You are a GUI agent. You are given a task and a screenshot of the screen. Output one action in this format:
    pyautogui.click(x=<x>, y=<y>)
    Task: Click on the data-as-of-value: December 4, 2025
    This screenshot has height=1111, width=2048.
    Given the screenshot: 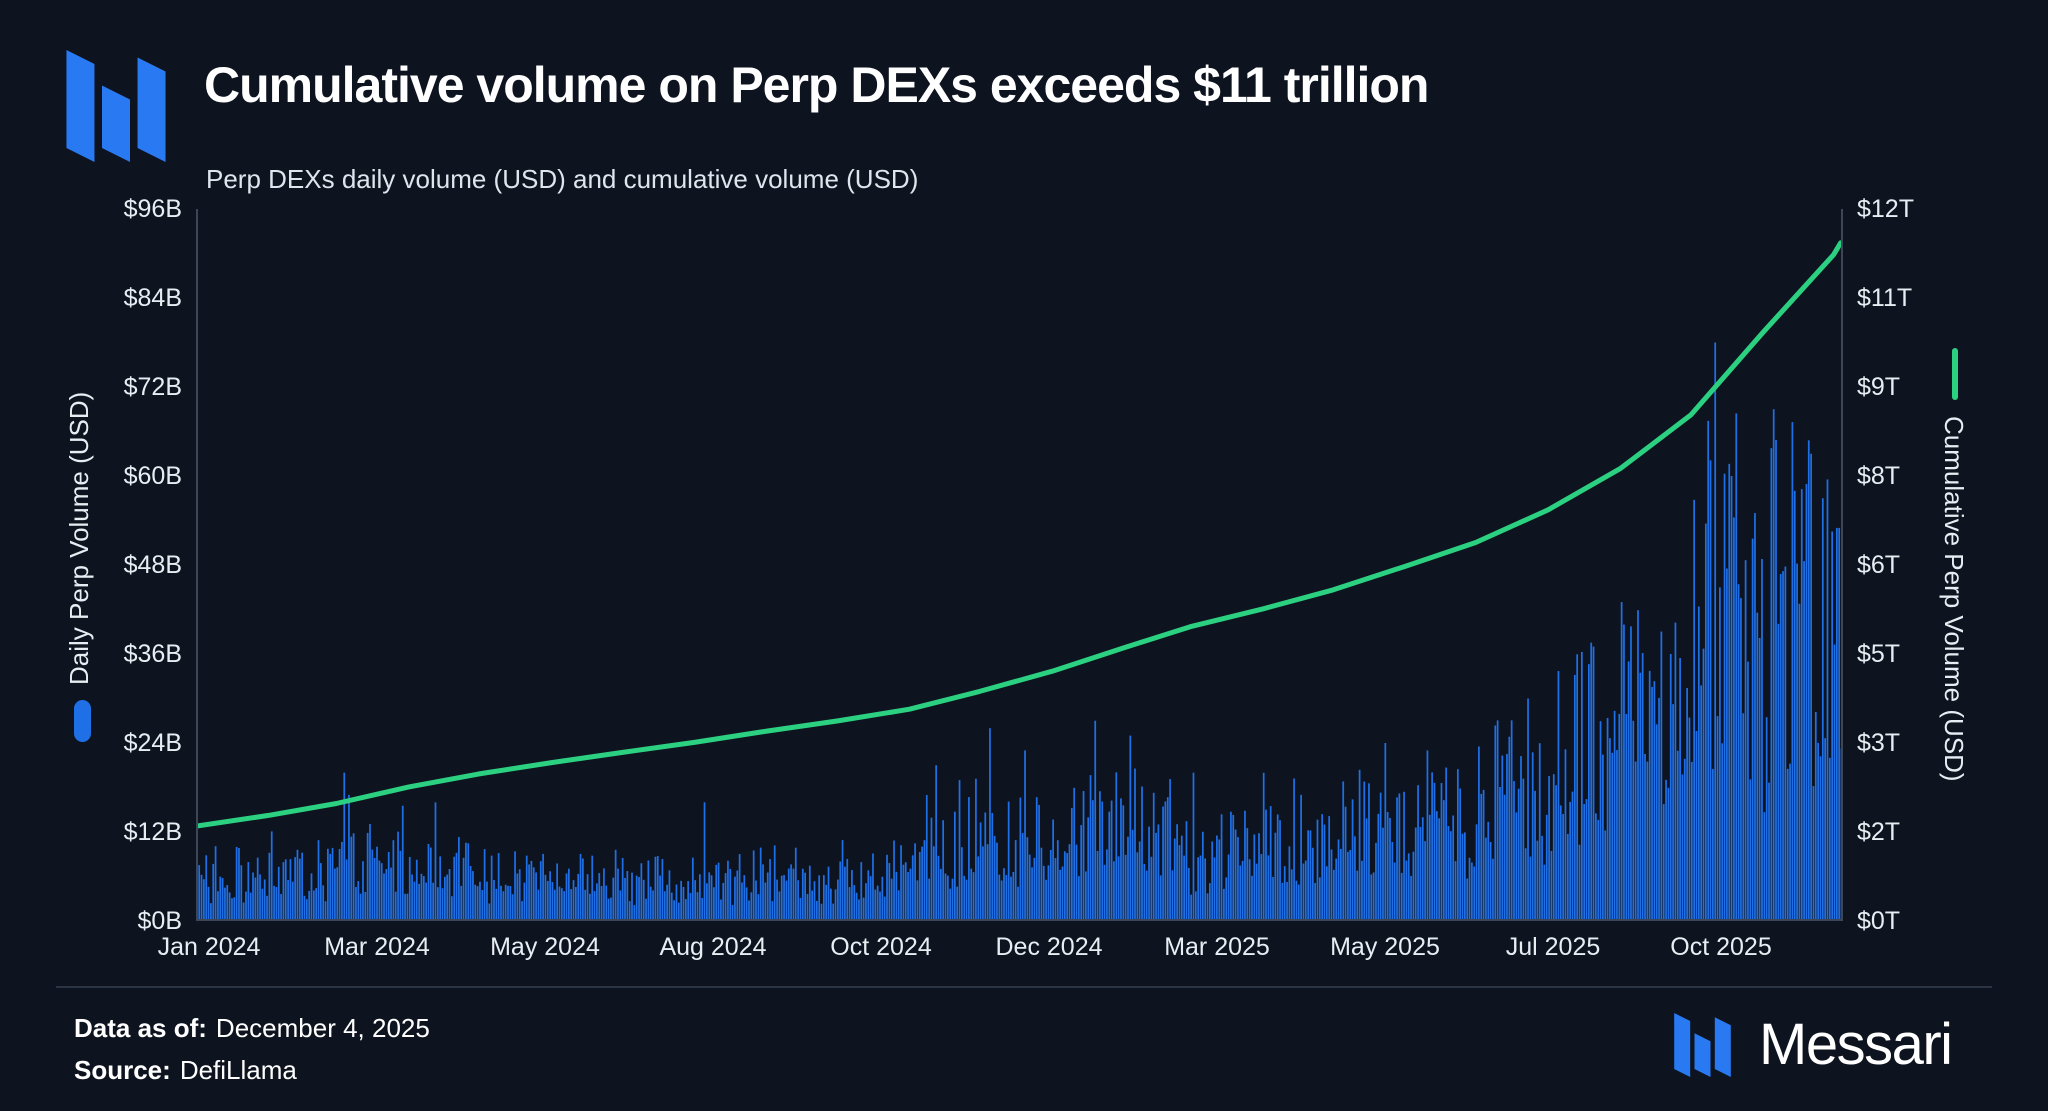 What is the action you would take?
    pyautogui.click(x=322, y=1028)
    